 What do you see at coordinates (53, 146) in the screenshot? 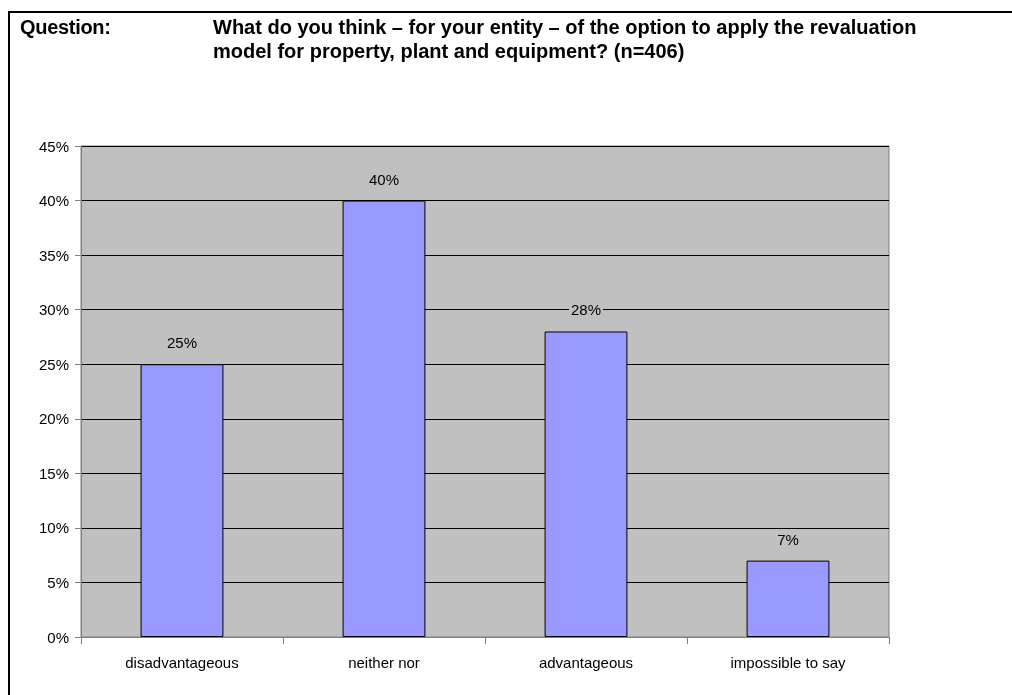
I see `y-tick-label: 45%` at bounding box center [53, 146].